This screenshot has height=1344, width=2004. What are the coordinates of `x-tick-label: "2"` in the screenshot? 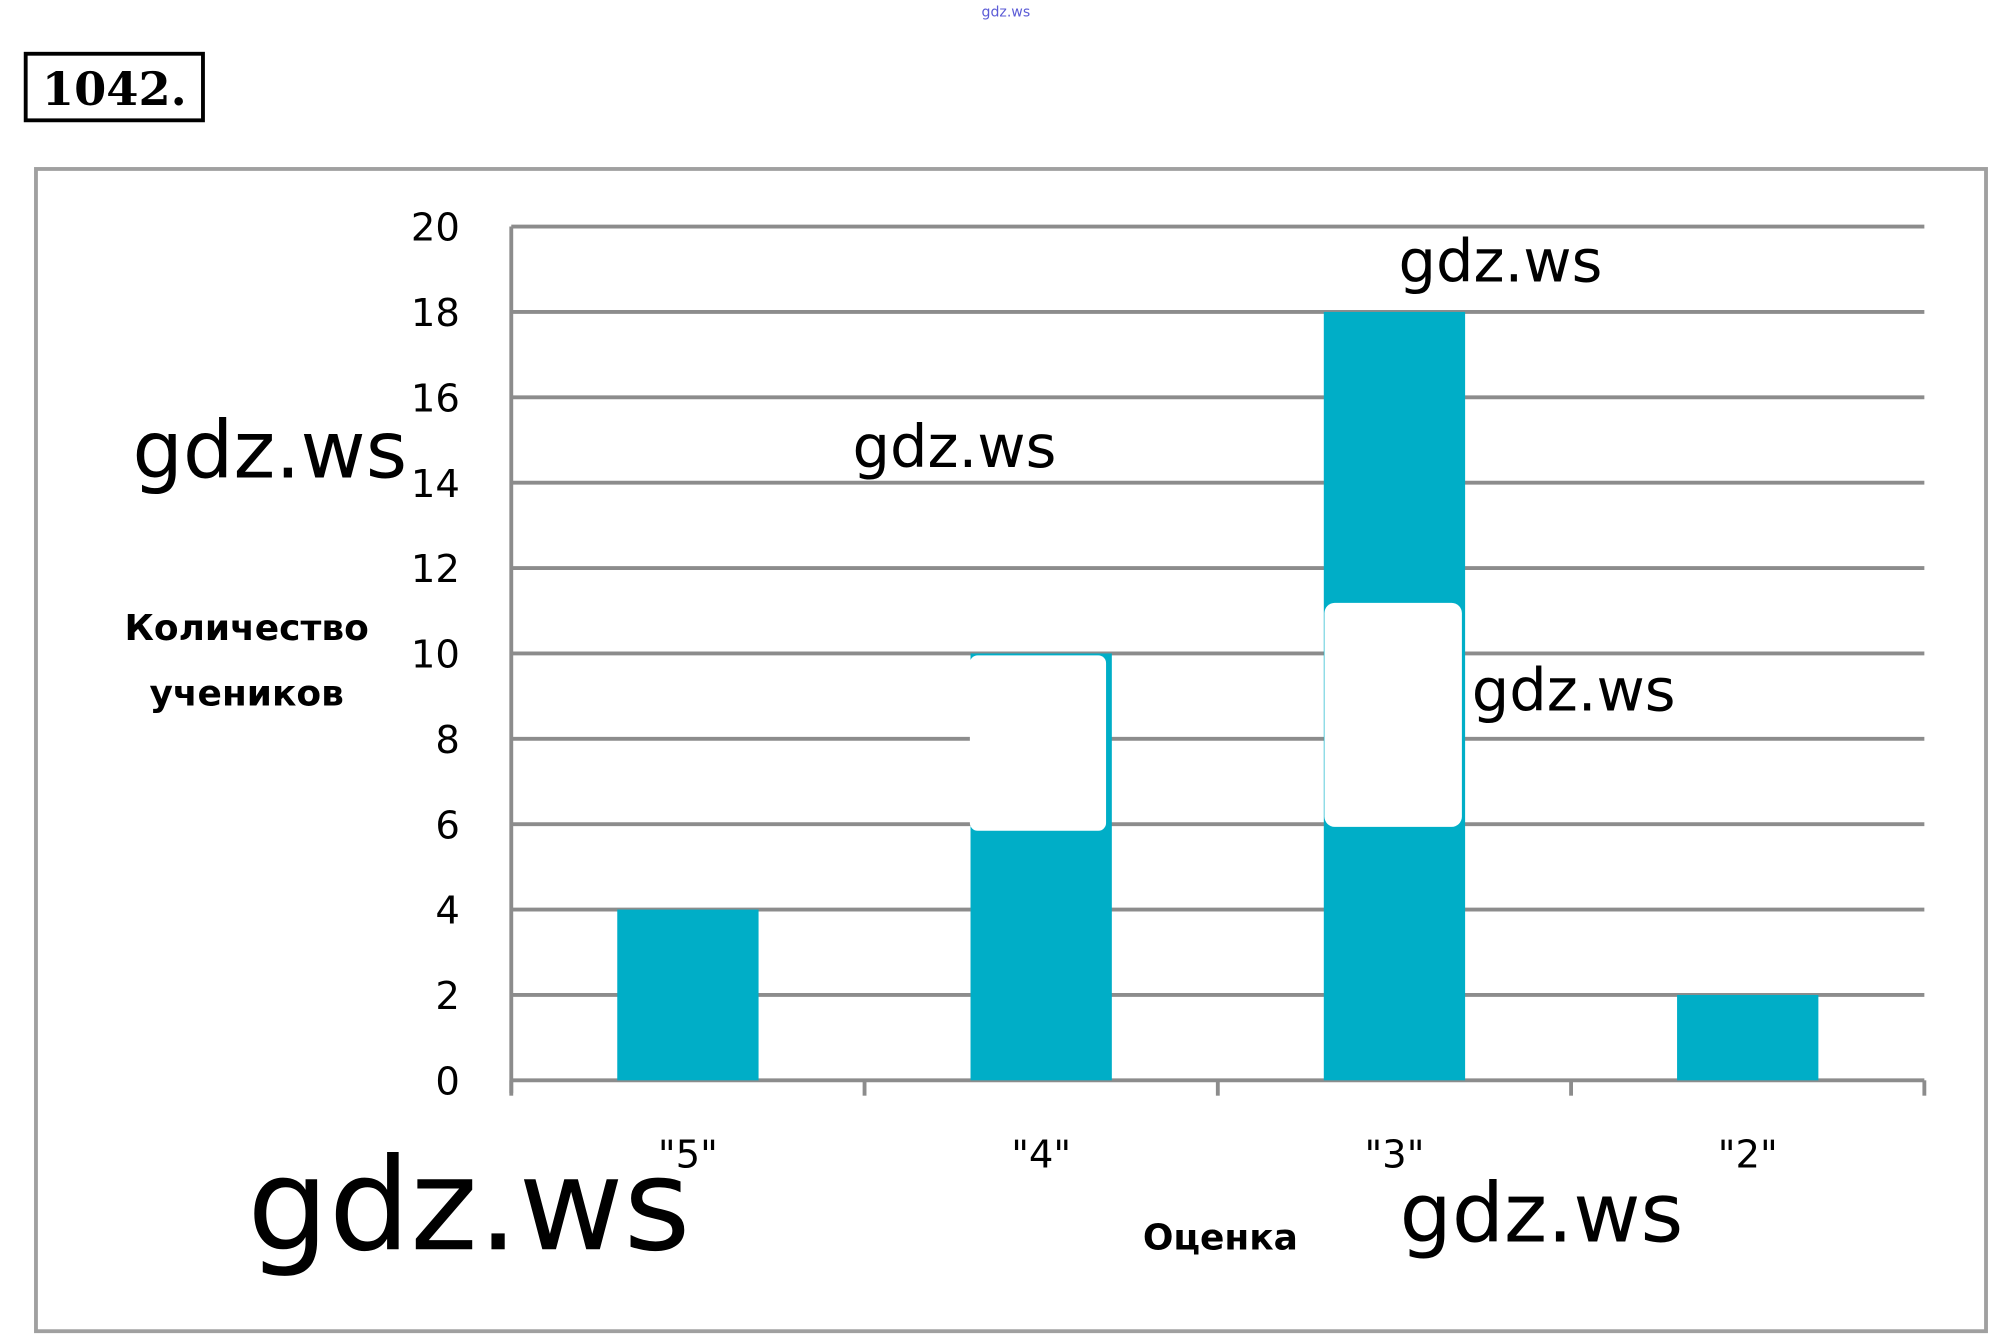 It's located at (1748, 1154).